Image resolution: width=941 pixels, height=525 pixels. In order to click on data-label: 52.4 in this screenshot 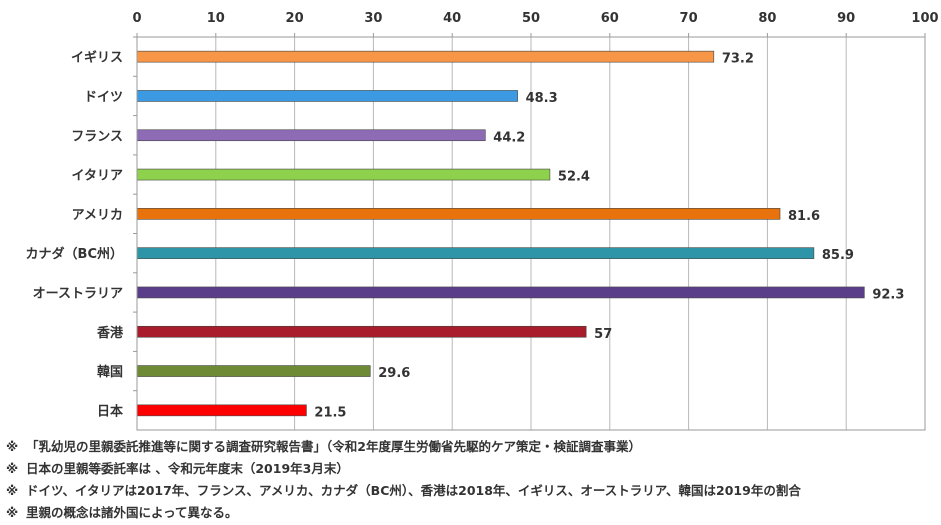, I will do `click(574, 177)`.